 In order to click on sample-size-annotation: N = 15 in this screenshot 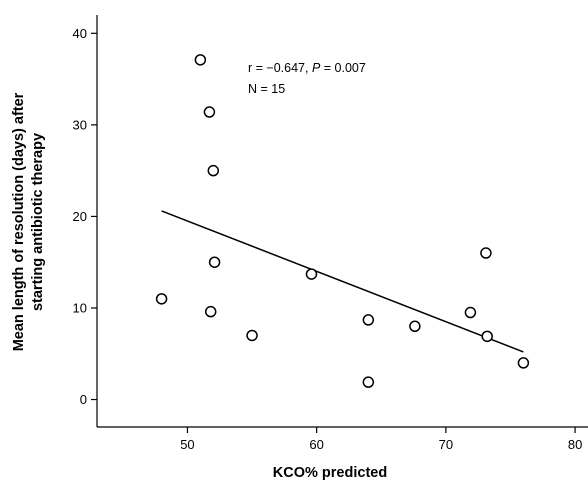, I will do `click(266, 89)`.